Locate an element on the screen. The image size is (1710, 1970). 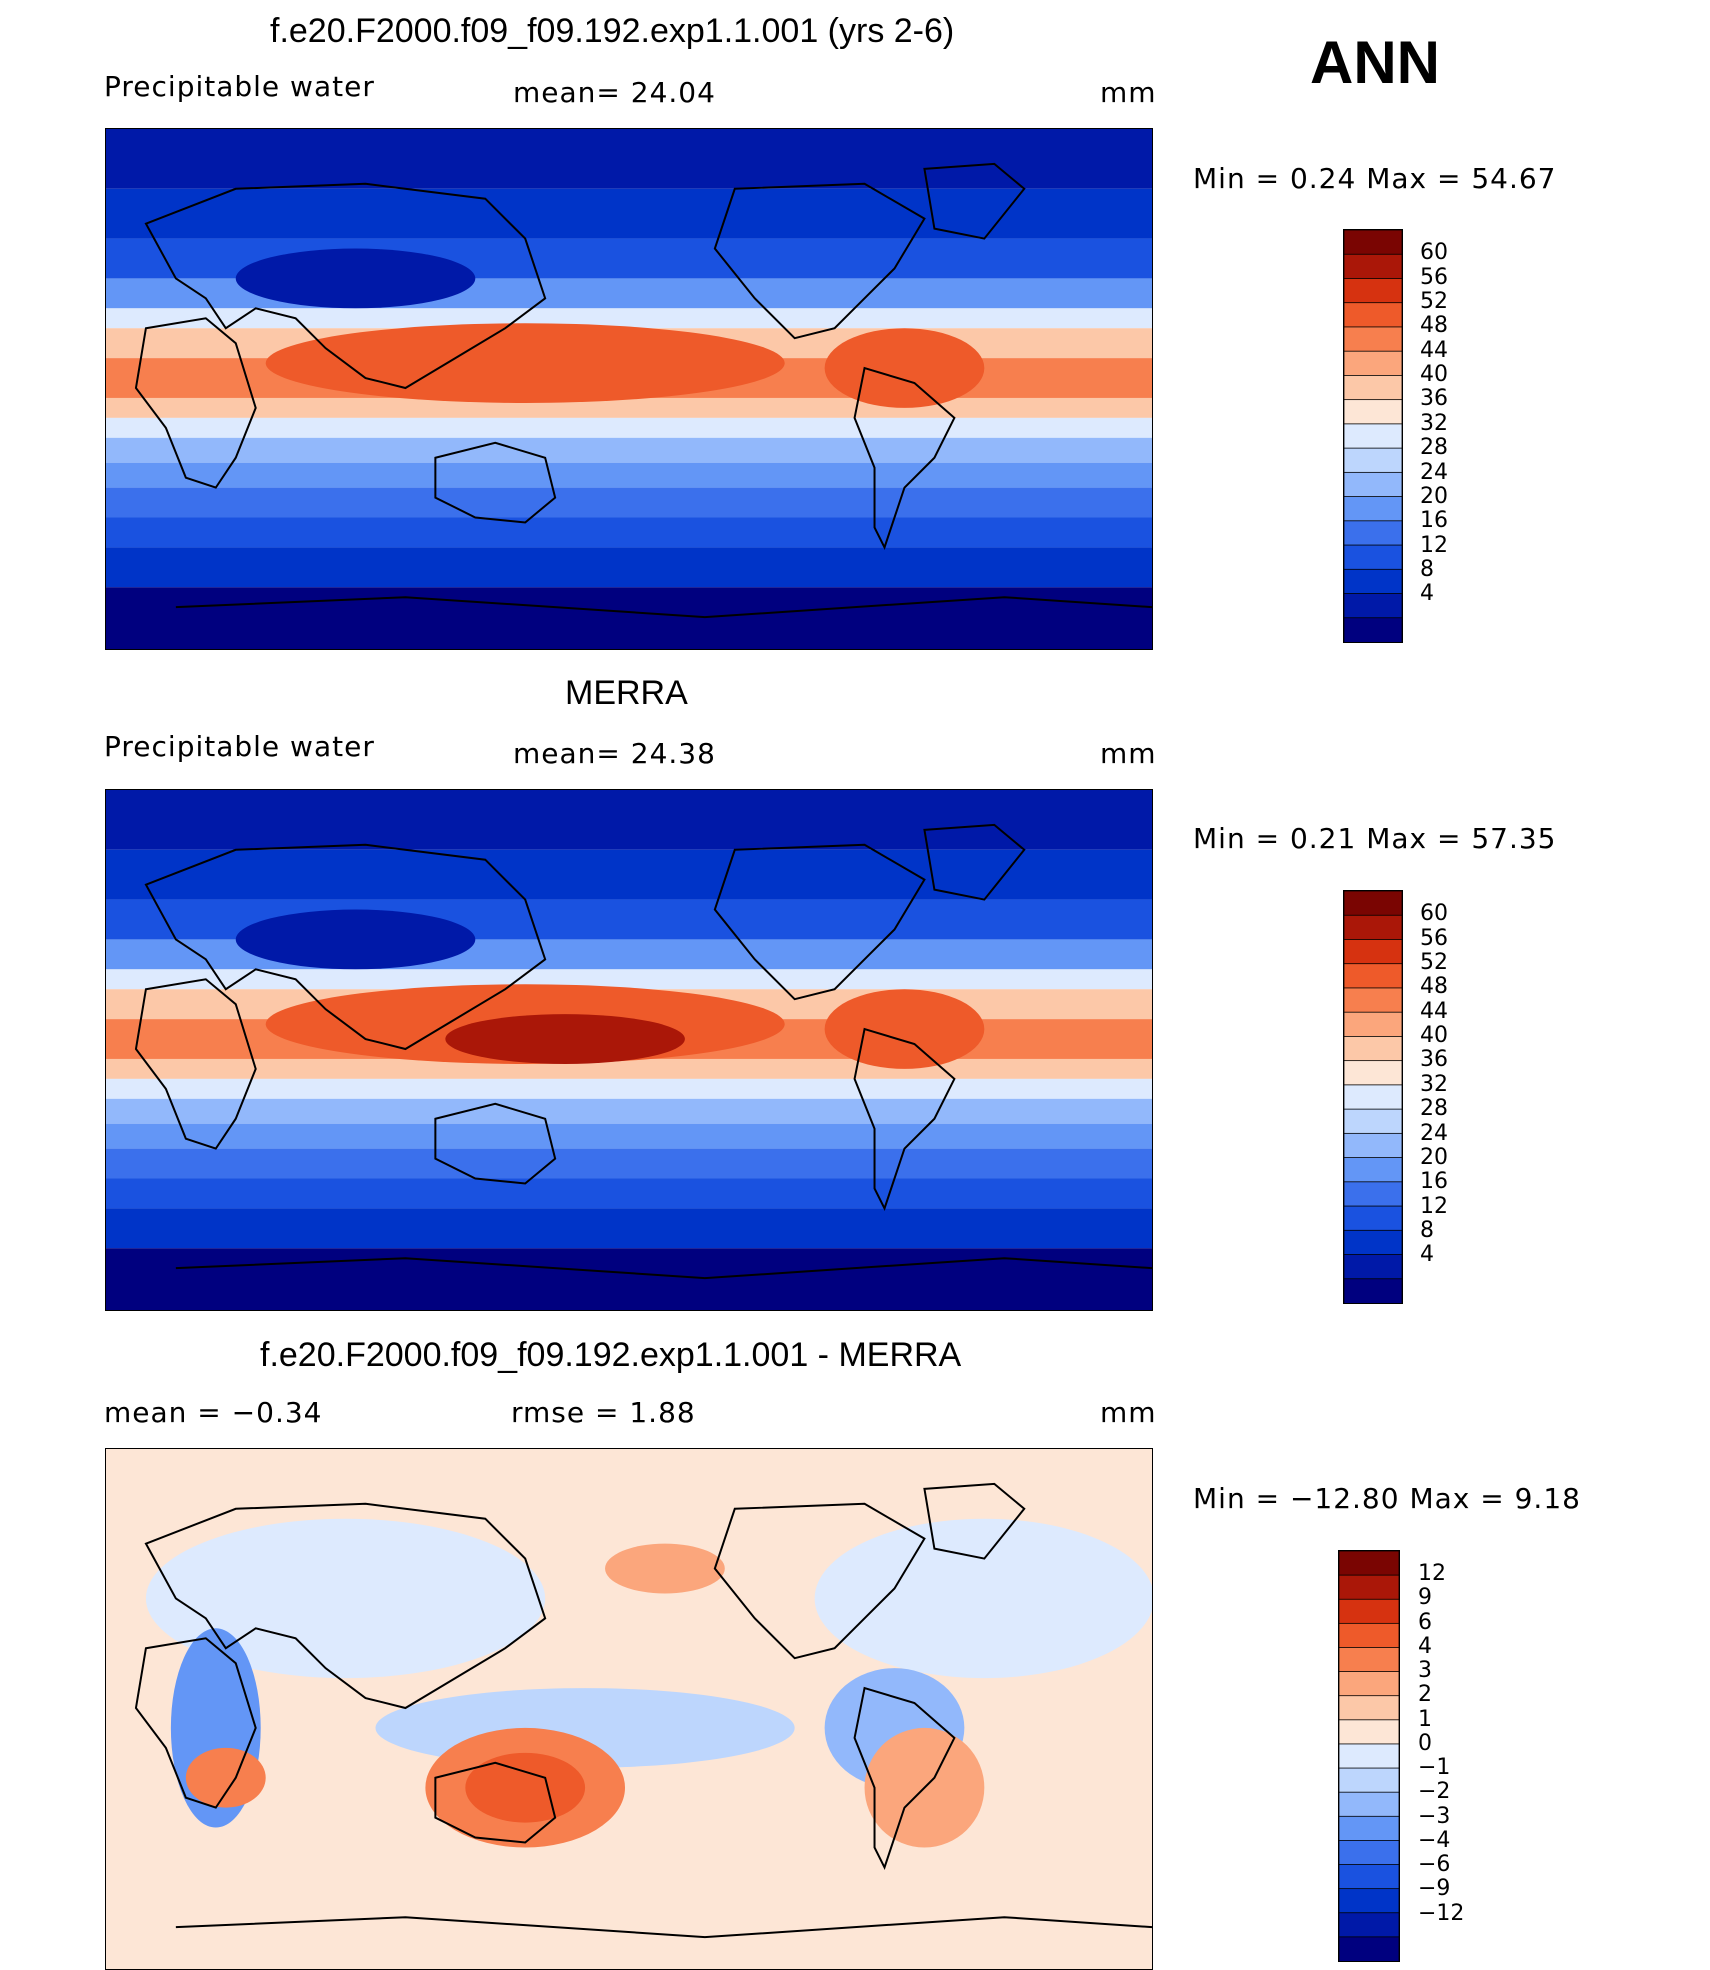
panel-3-mean-label: mean = −0.34 is located at coordinates (213, 1412).